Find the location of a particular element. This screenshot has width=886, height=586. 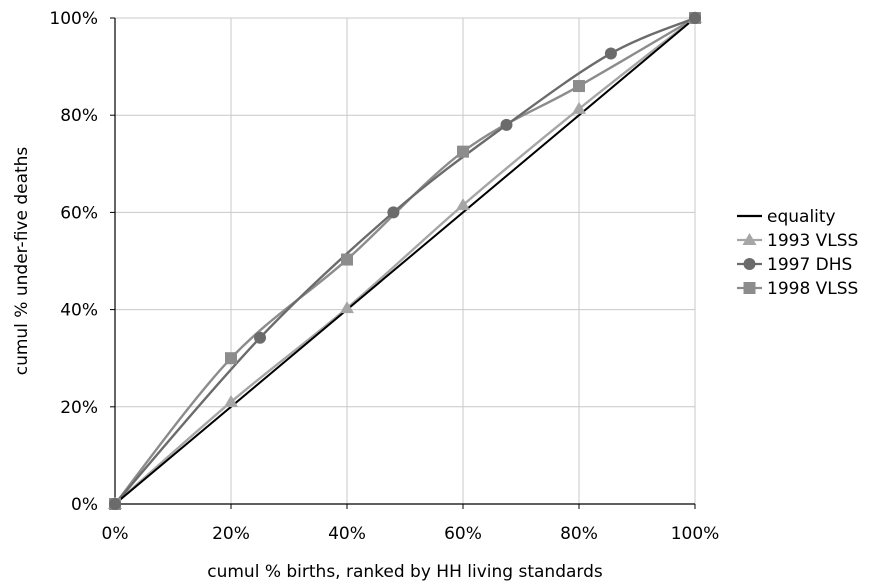

y-tick-label: 100% is located at coordinates (73, 19).